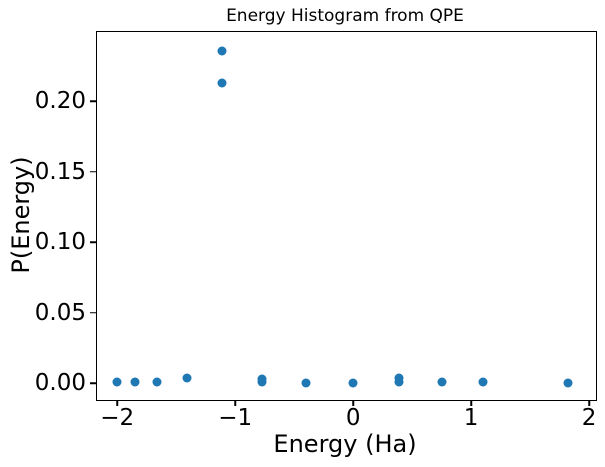 Image resolution: width=605 pixels, height=467 pixels. I want to click on y-axis-label: P(Energy), so click(21, 215).